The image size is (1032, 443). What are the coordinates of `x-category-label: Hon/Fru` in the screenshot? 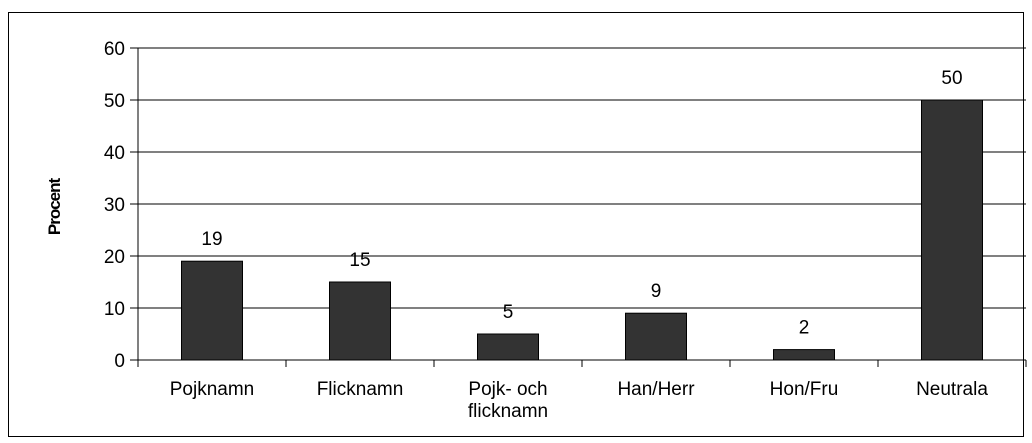 It's located at (804, 389).